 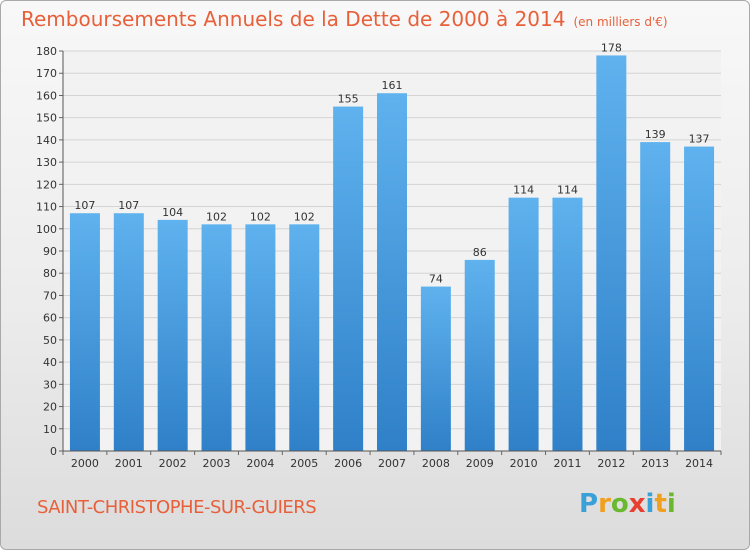 I want to click on x-tick-label: 2003, so click(x=217, y=463).